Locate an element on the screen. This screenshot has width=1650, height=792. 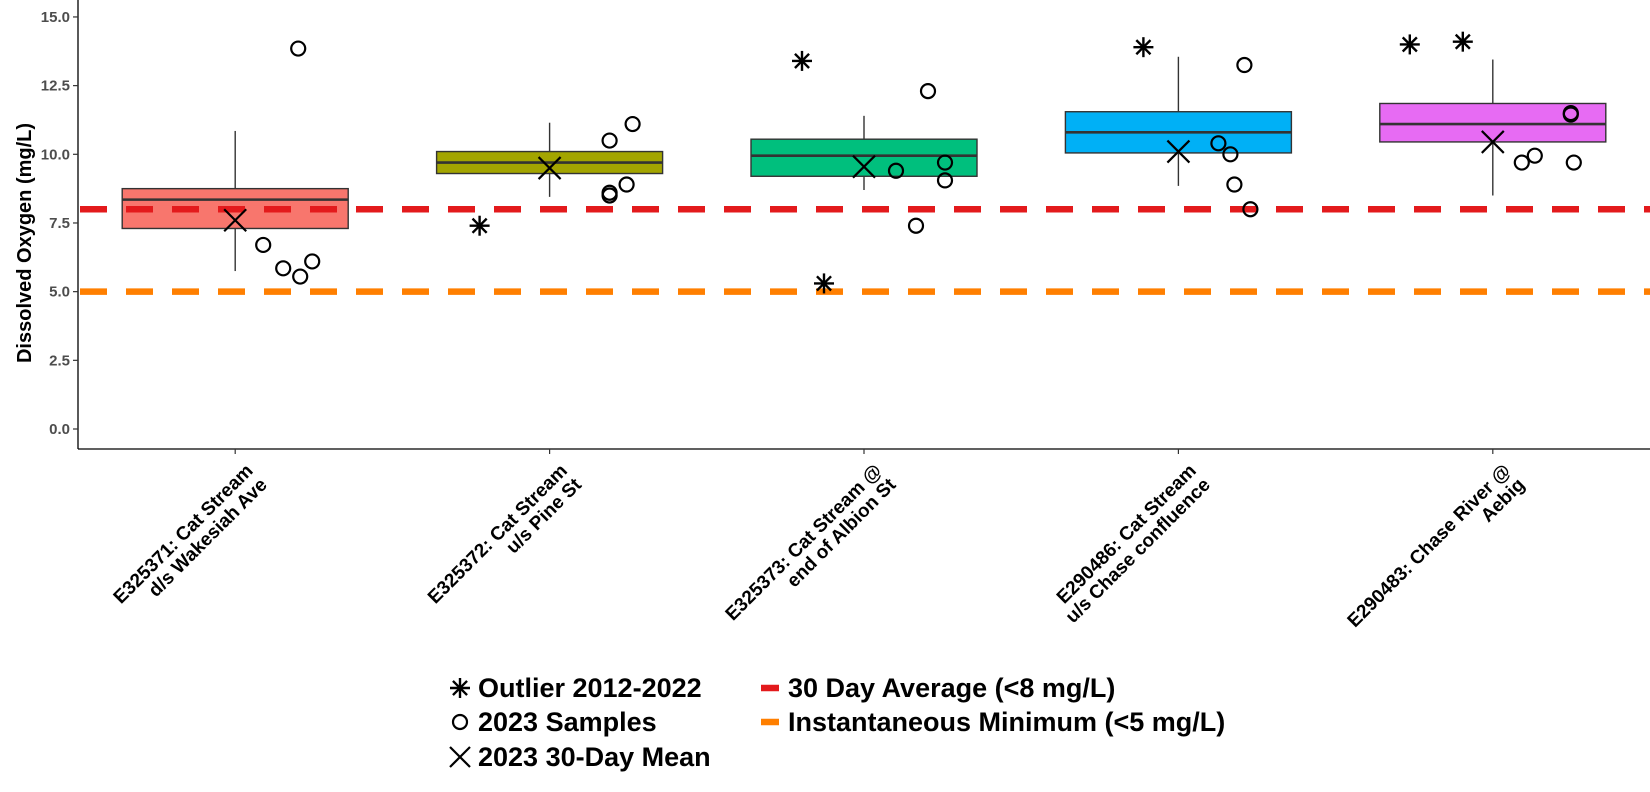
legend-item: 2023 30-Day Mean is located at coordinates (580, 757).